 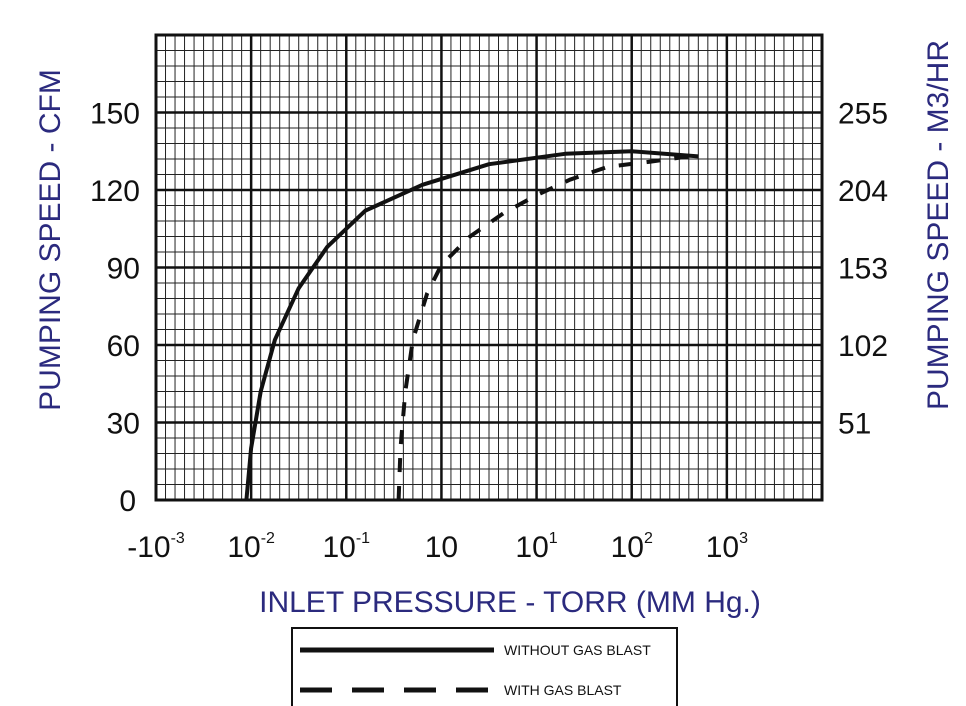 I want to click on x-axis-title: INLET PRESSURE - TORR (MM Hg.), so click(x=510, y=602).